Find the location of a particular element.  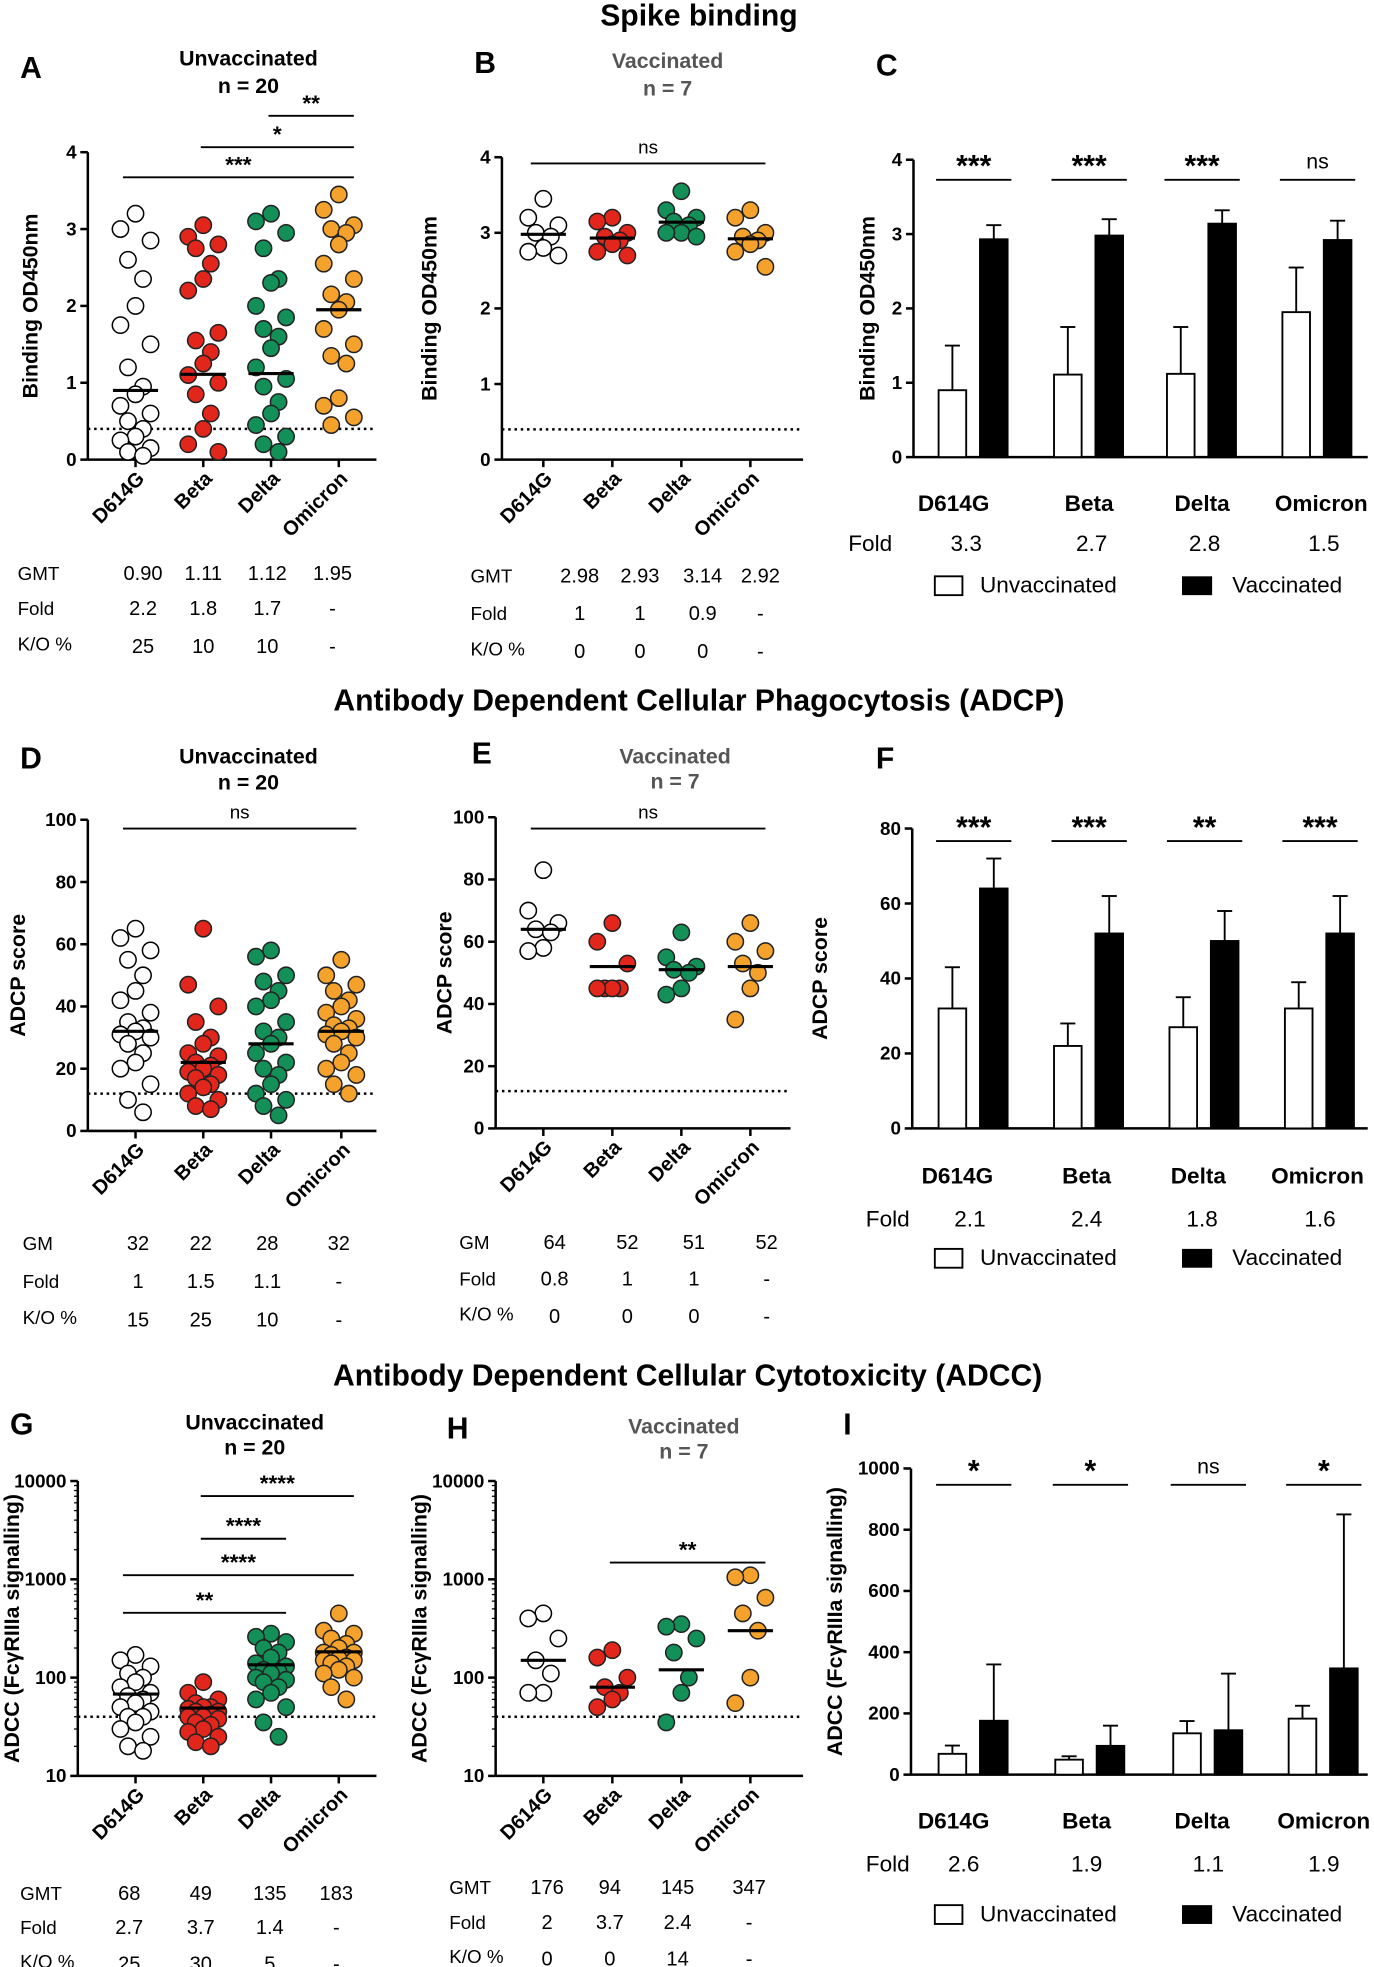

table-value: 64 is located at coordinates (554, 1243).